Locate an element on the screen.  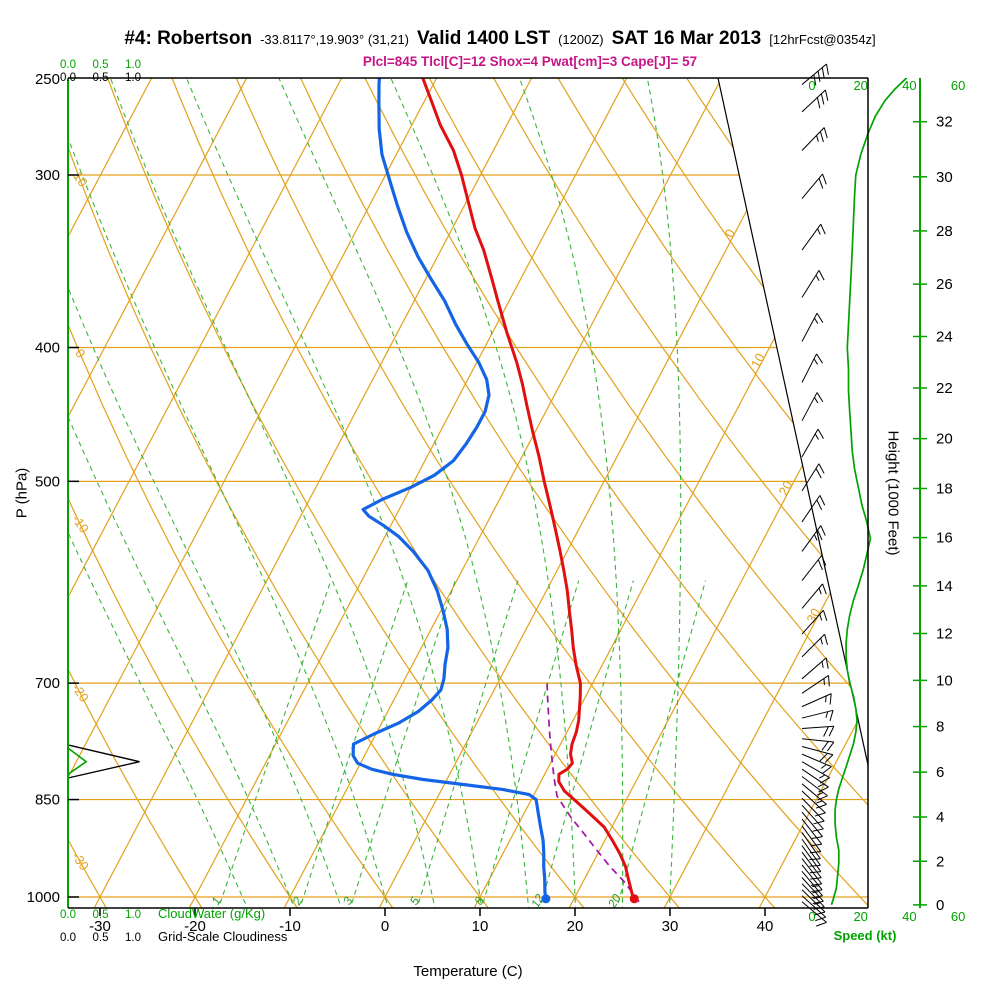
svg-text: 24 is located at coordinates (944, 336).